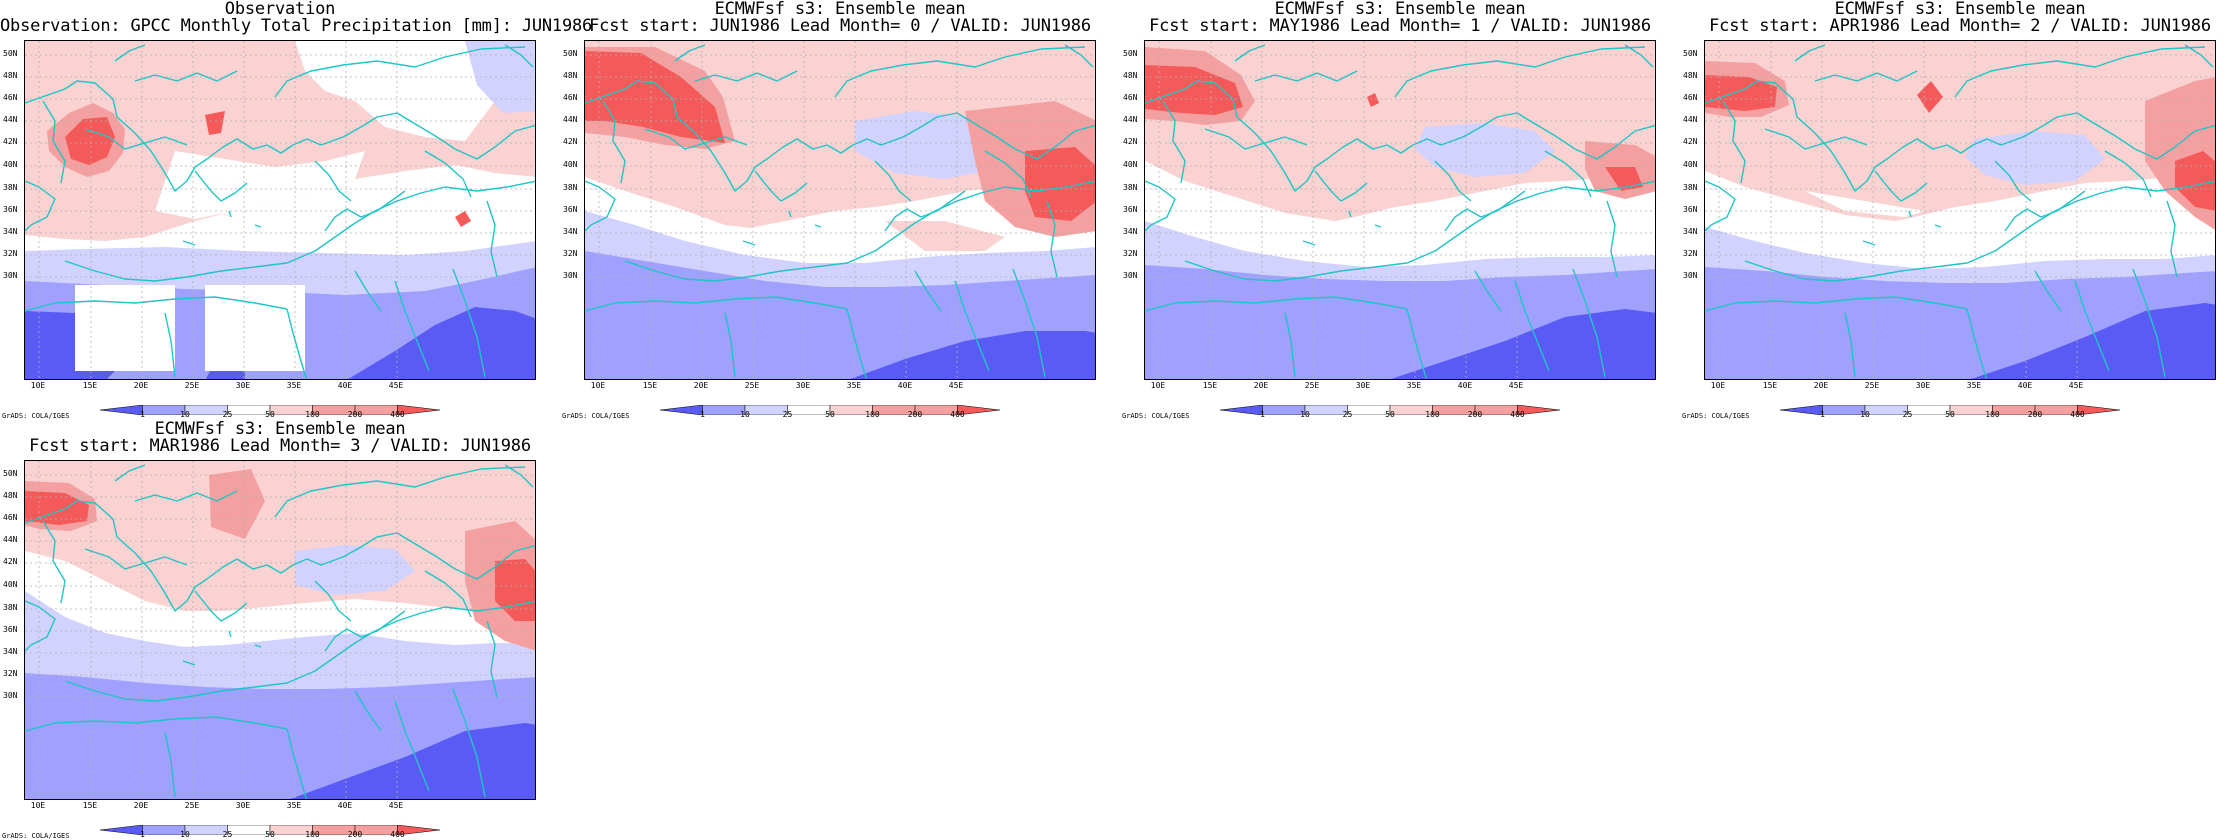  I want to click on colorbar-graphic, so click(1390, 410).